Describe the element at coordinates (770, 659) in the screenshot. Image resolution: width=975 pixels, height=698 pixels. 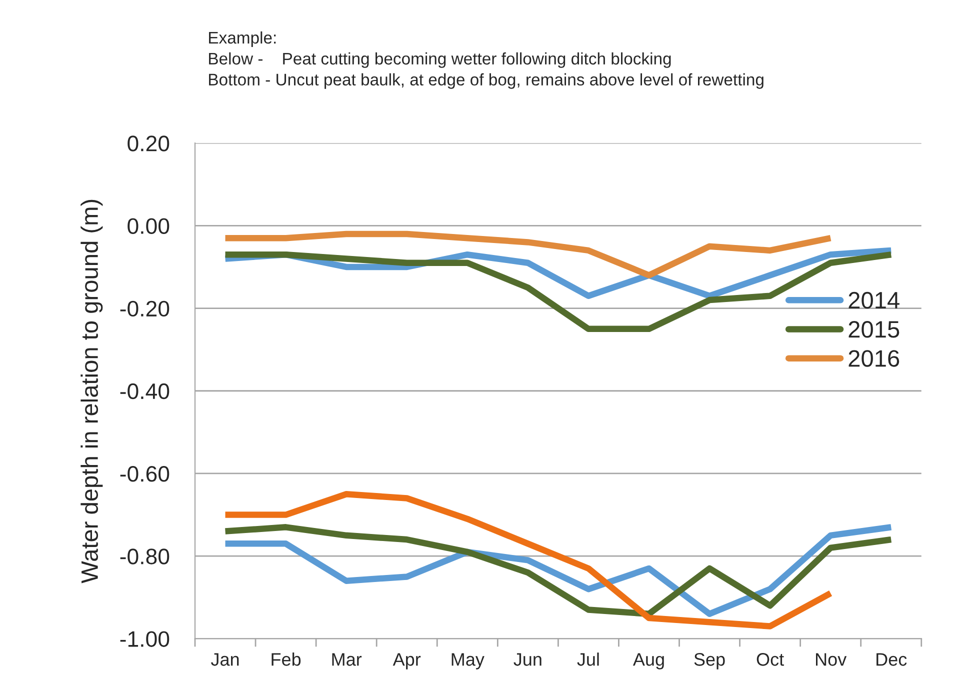
I see `x-tick-label: Oct` at that location.